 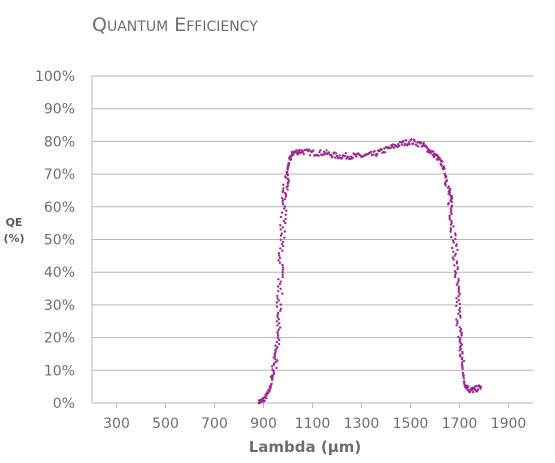 I want to click on x-tick-label: 300, so click(x=116, y=424).